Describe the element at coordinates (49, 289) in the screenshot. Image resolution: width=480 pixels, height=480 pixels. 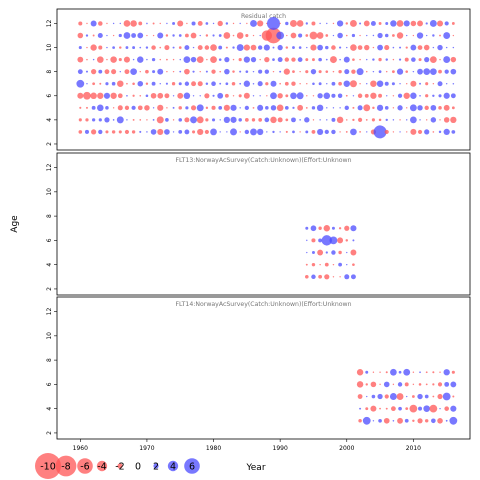
I see `y-tick-label: 2` at that location.